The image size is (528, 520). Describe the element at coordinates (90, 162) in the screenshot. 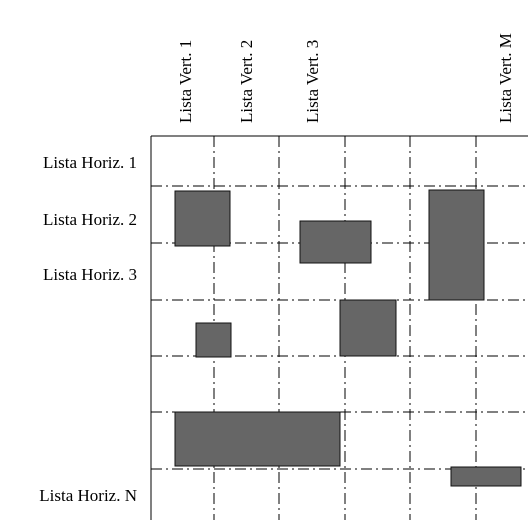

I see `row-label-1: Lista Horiz. 1` at that location.